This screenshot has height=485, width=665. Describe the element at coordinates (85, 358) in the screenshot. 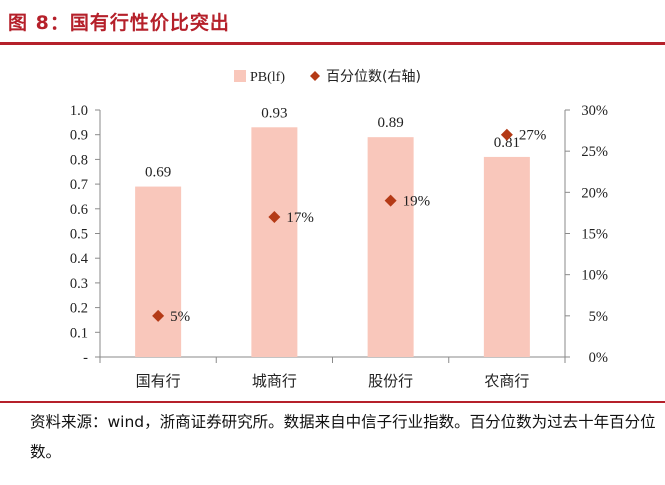

I see `y-tick-label-left: -` at that location.